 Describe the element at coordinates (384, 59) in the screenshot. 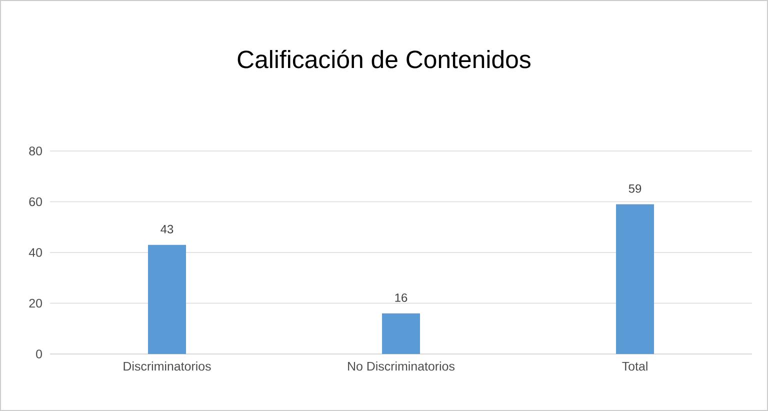

I see `chart-title: Calificación de Contenidos` at that location.